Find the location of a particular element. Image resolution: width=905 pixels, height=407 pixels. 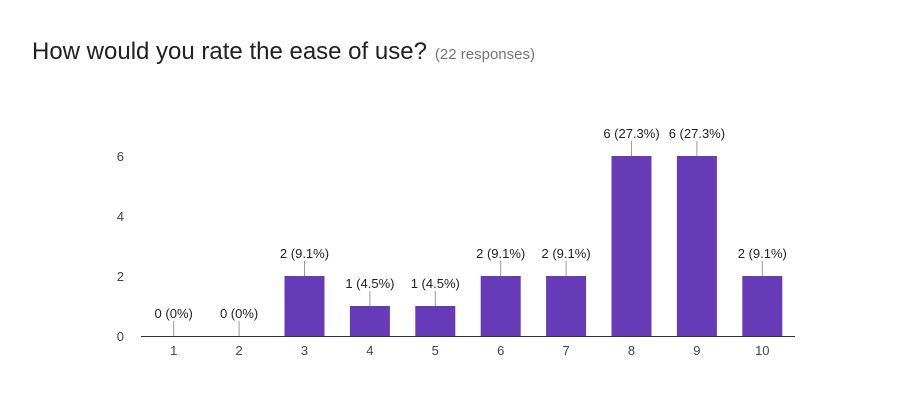

x-tick-label: 10 is located at coordinates (762, 350).